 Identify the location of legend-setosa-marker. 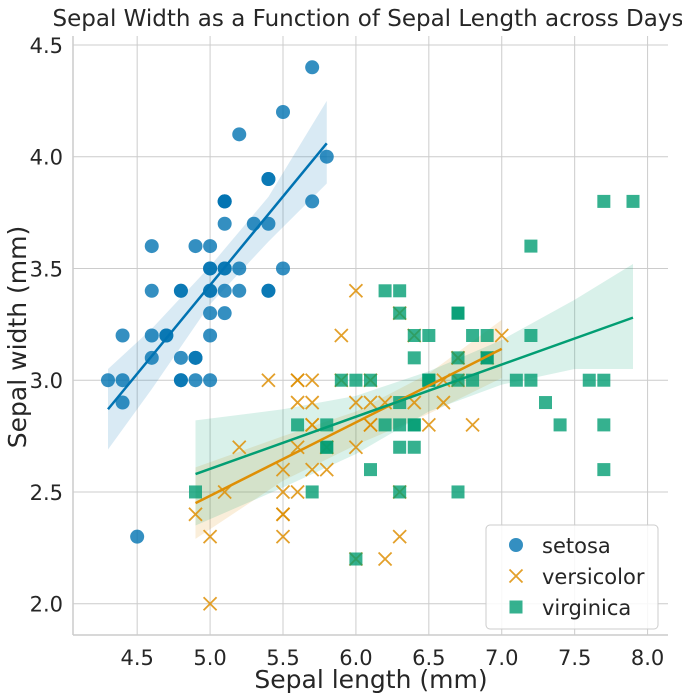
(516, 545).